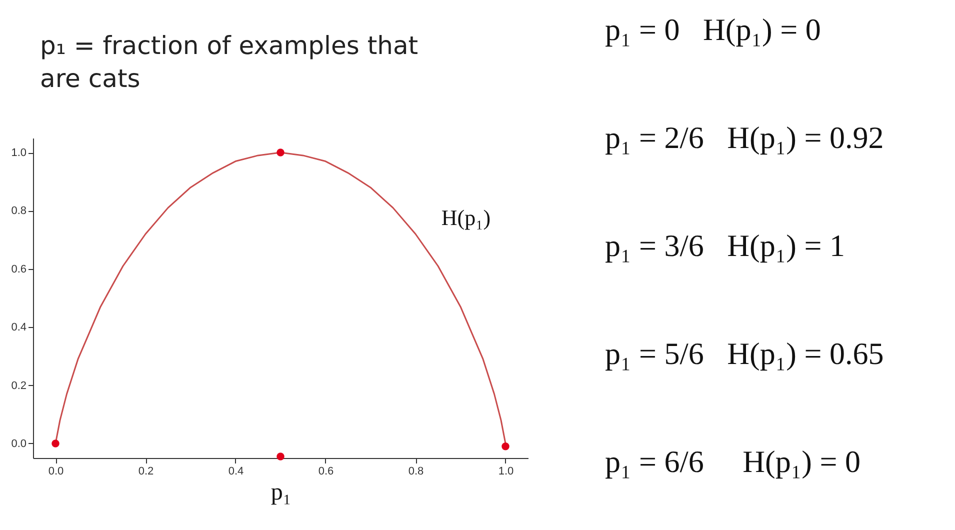 This screenshot has height=530, width=955. I want to click on y-tick-label: 0.8, so click(18, 211).